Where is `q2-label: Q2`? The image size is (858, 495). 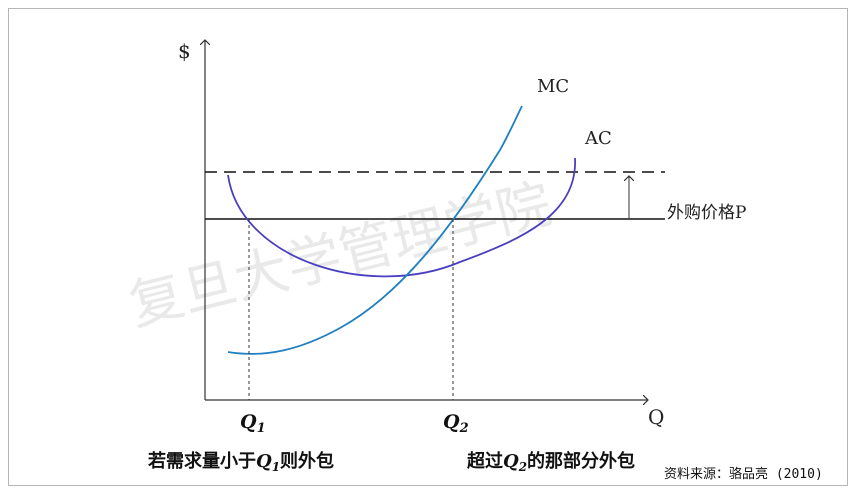
q2-label: Q2 is located at coordinates (456, 423).